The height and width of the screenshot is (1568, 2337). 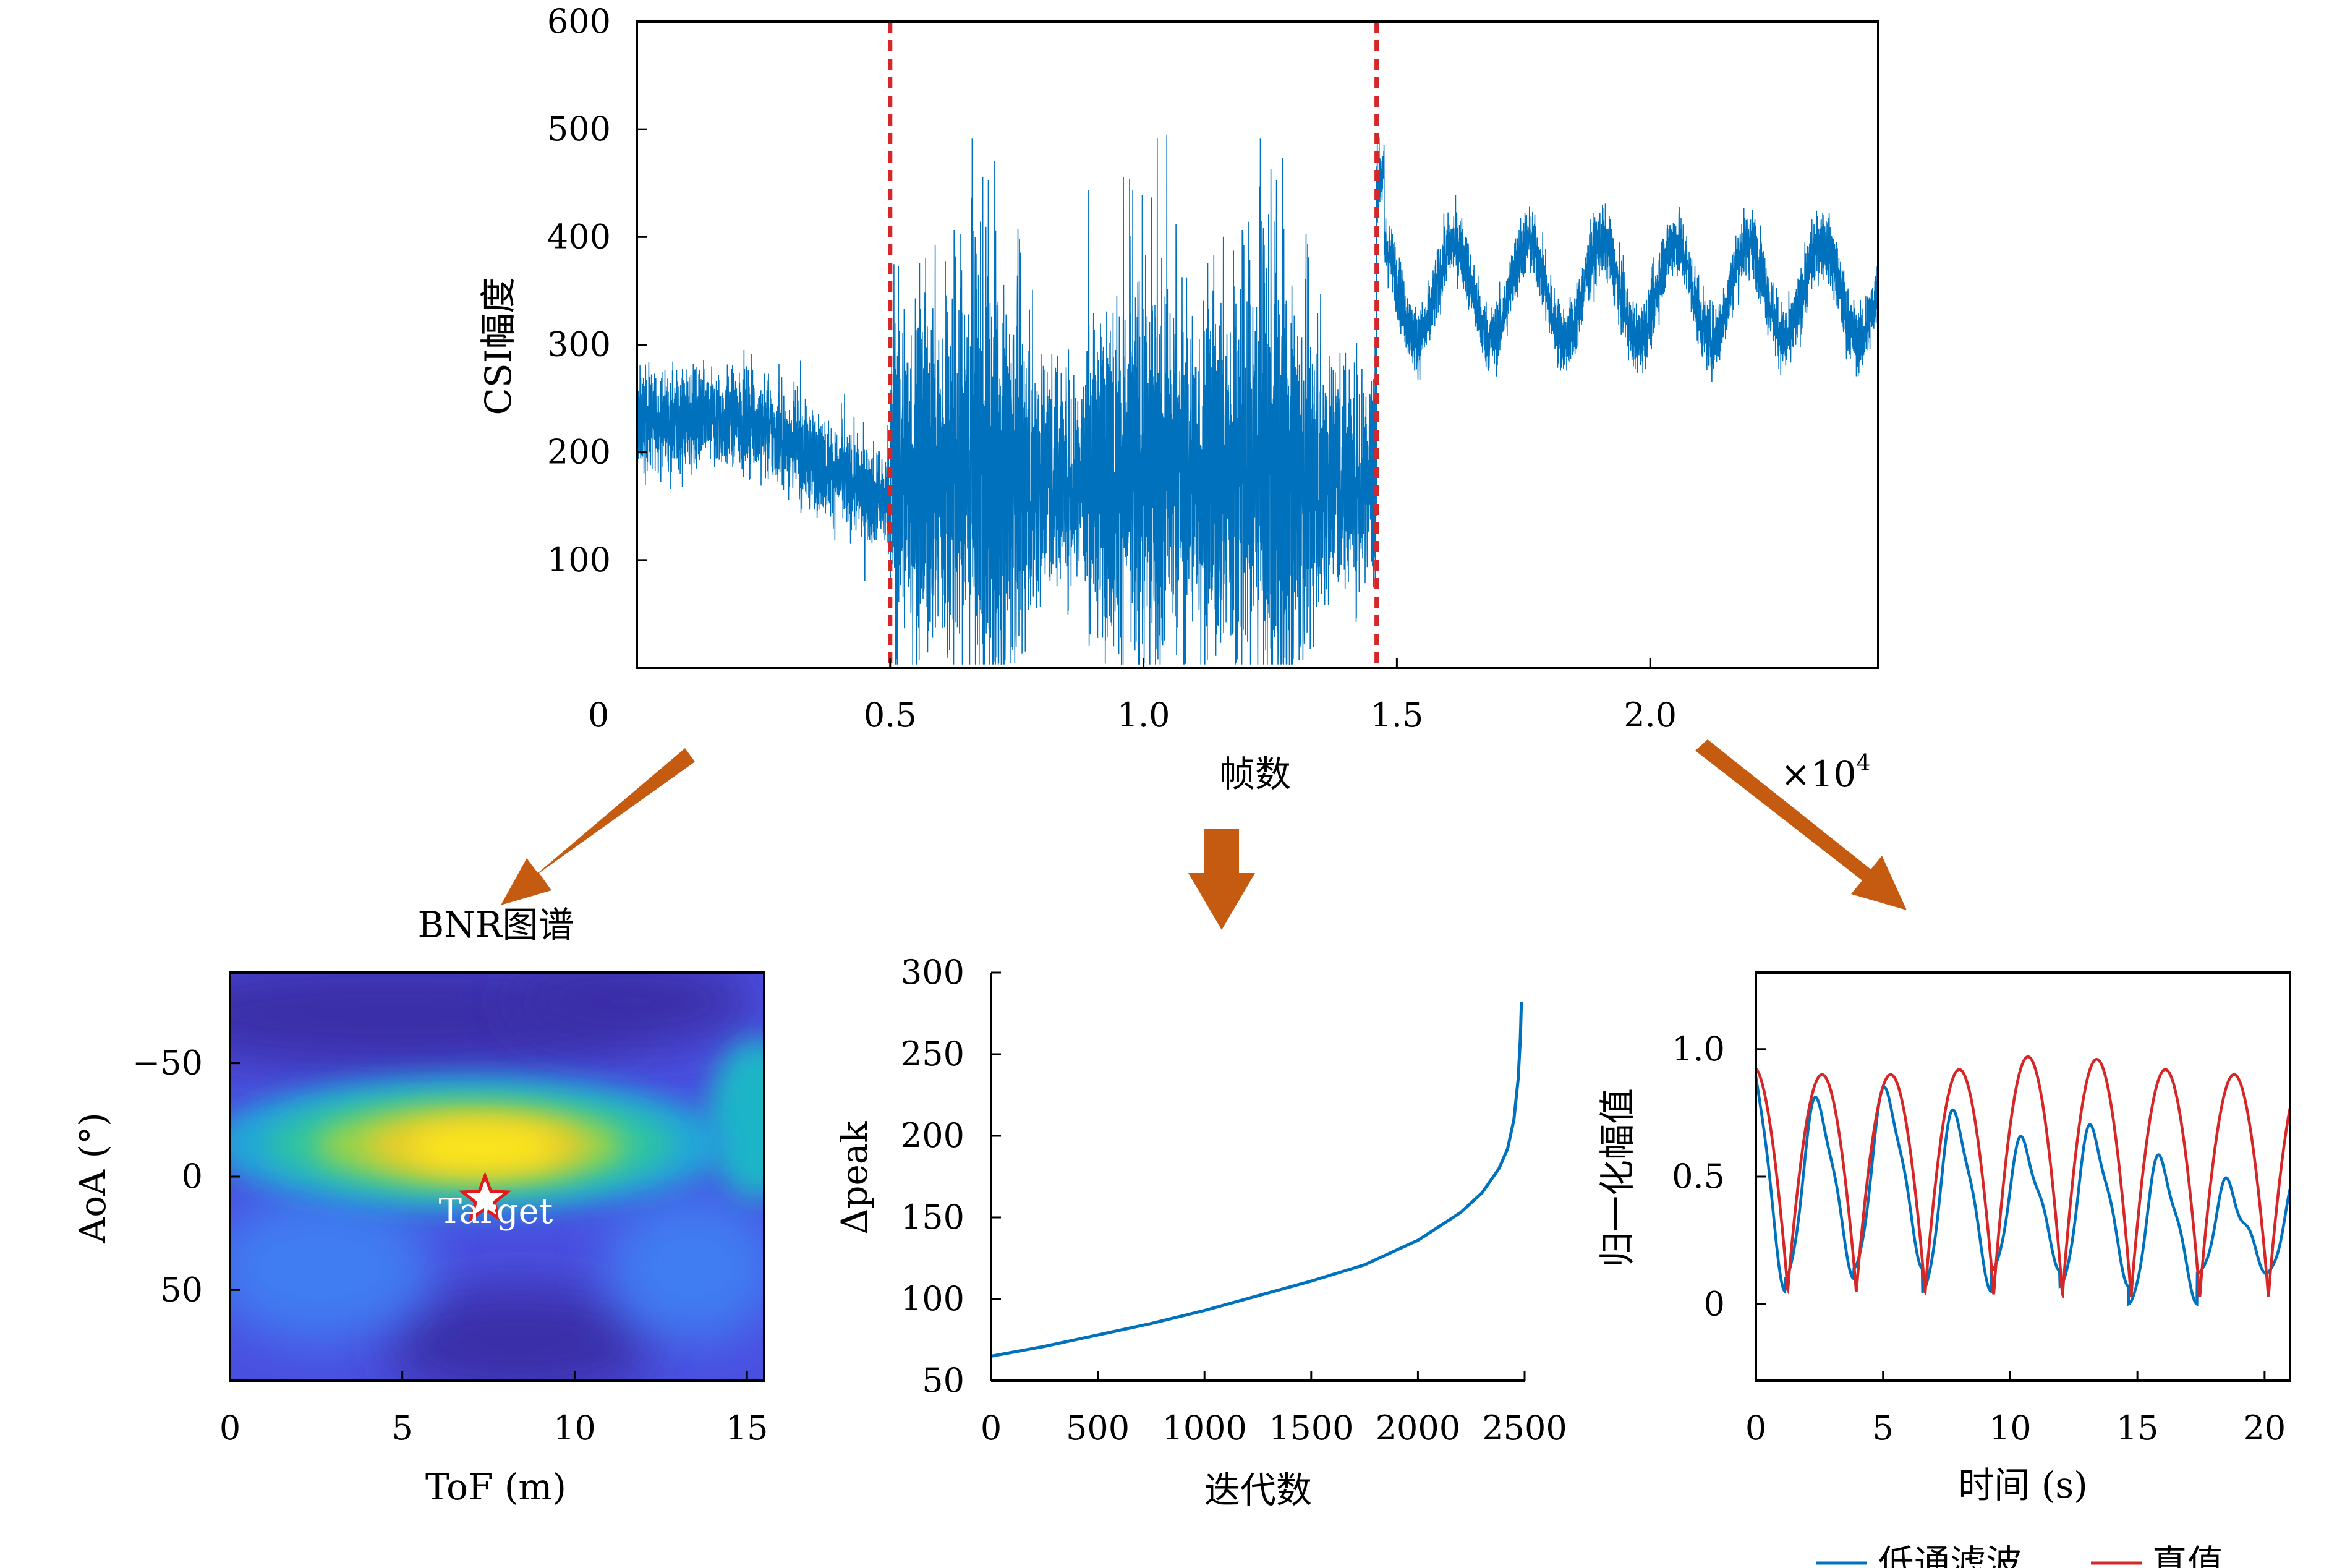 What do you see at coordinates (1698, 1048) in the screenshot?
I see `y-tick-label: 1.0` at bounding box center [1698, 1048].